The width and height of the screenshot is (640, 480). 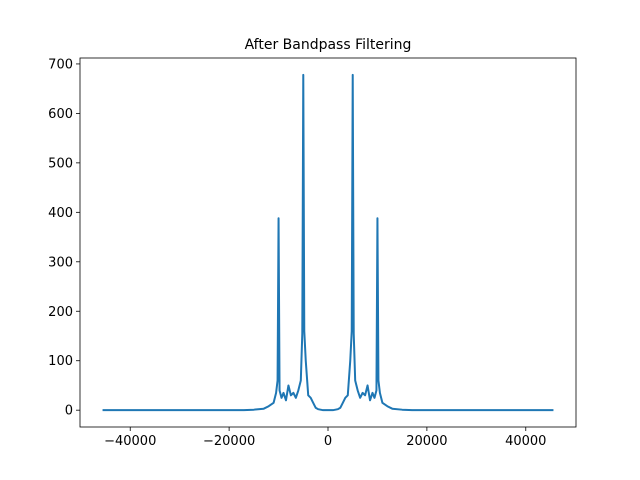 What do you see at coordinates (60, 114) in the screenshot?
I see `y-tick-label: 600` at bounding box center [60, 114].